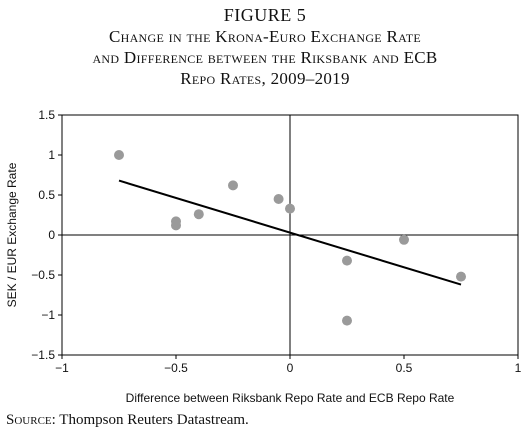  Describe the element at coordinates (518, 368) in the screenshot. I see `x-tick-label: 1` at that location.